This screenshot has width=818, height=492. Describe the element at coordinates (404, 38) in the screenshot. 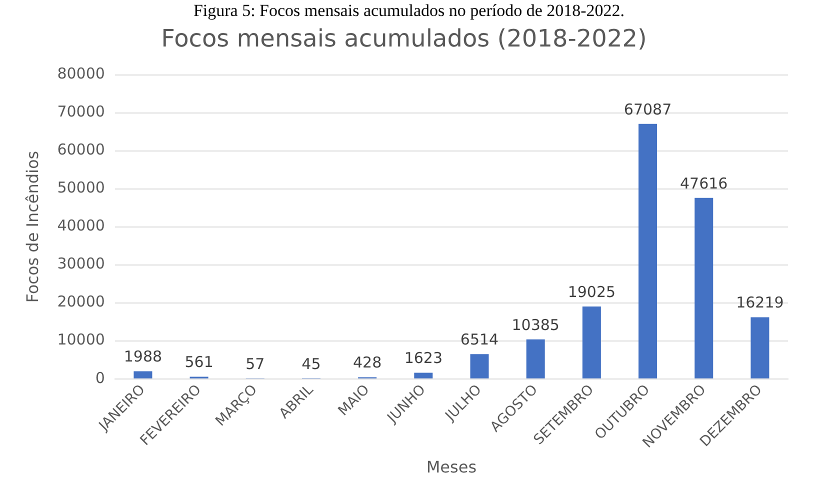

I see `chart-title: Focos mensais acumulados (2018-2022)` at that location.